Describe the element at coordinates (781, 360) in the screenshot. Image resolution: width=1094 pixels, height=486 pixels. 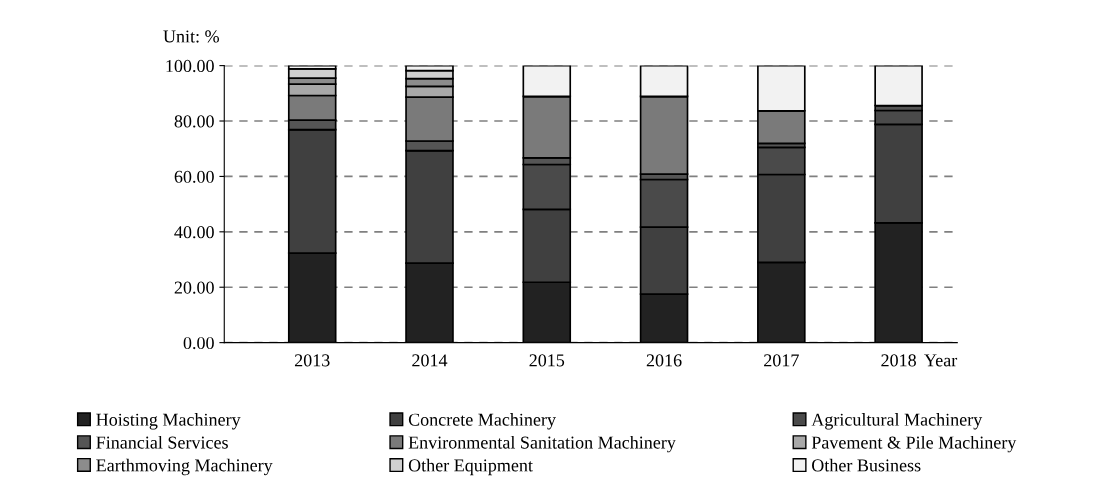
I see `x-tick-label: 2017` at that location.